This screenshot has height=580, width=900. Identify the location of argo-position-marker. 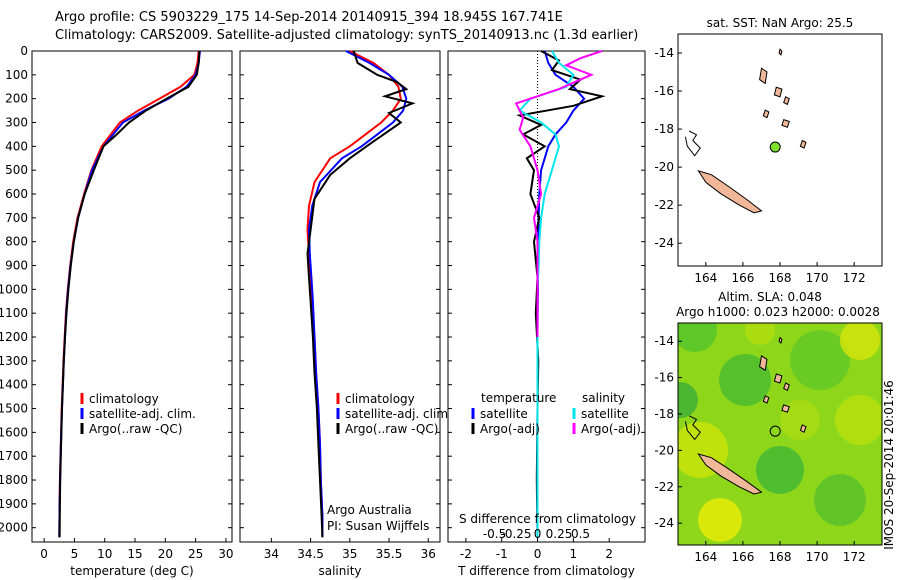
(775, 431).